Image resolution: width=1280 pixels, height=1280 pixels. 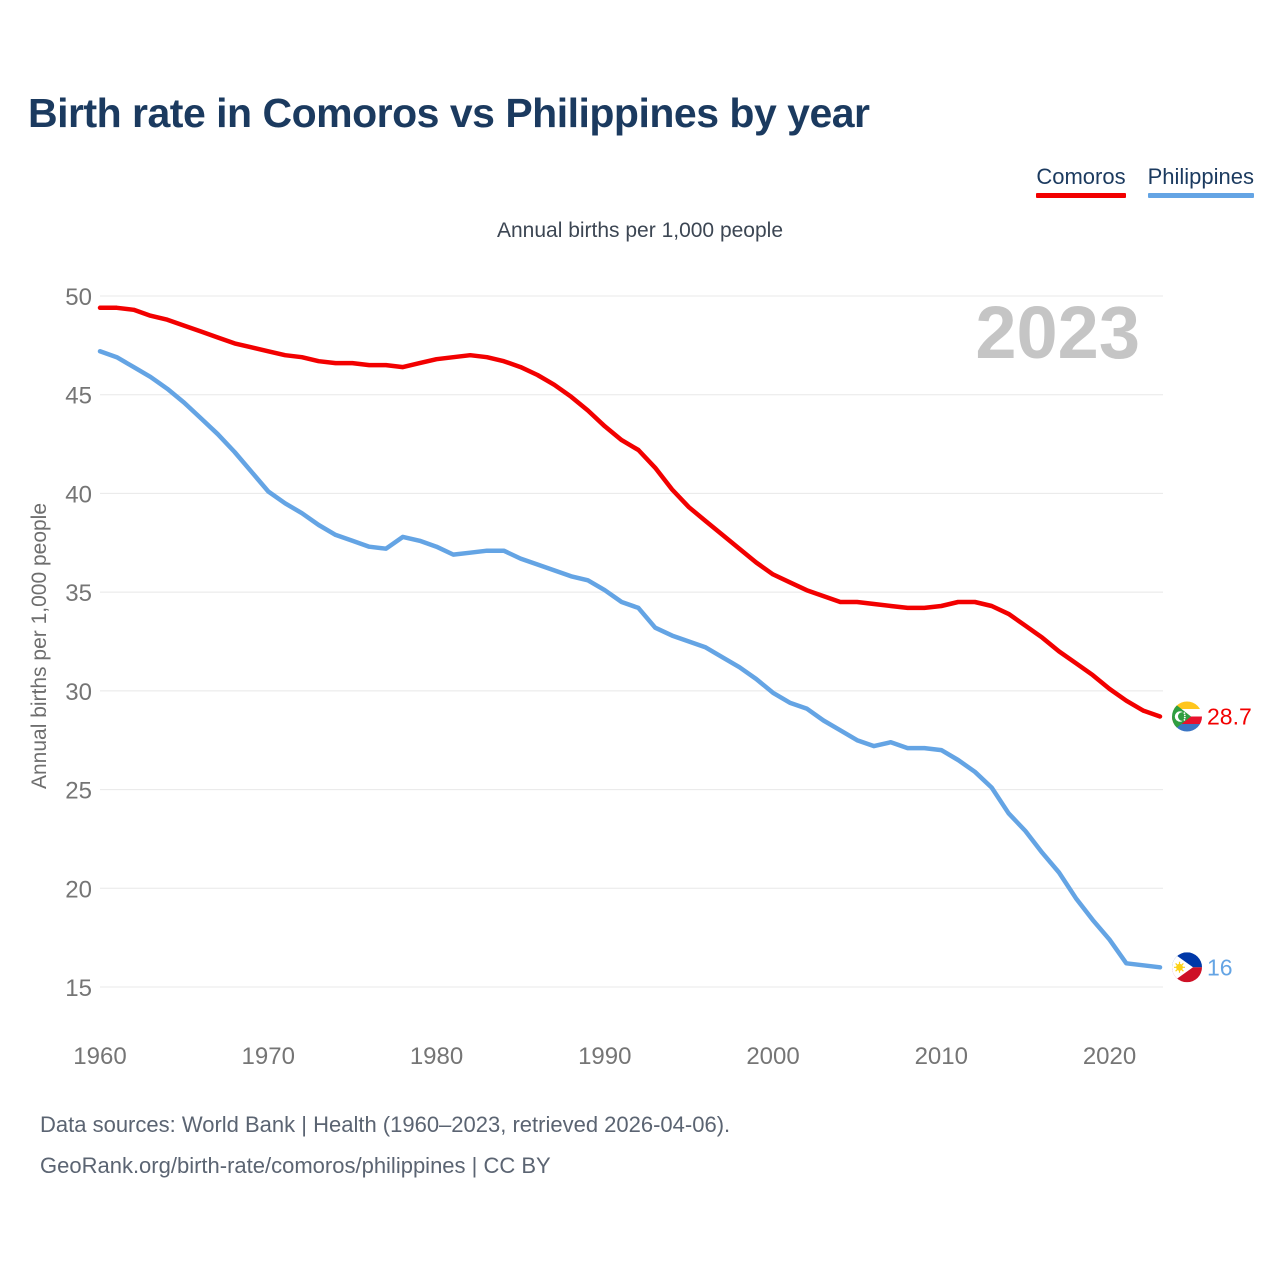 I want to click on y-tick-label-40: 40, so click(x=78, y=494).